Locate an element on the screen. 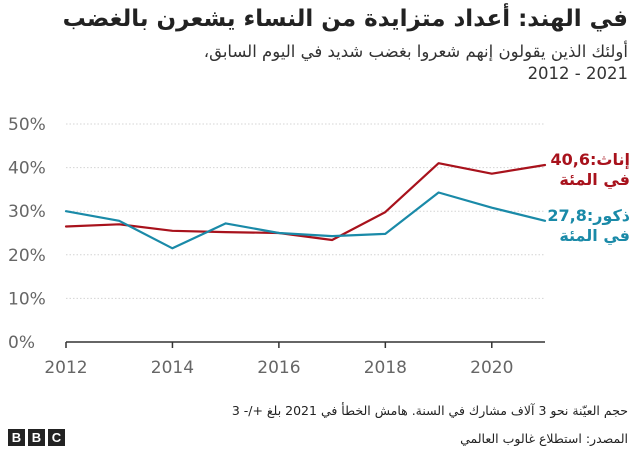 The image size is (640, 450). series-lines is located at coordinates (305, 206).